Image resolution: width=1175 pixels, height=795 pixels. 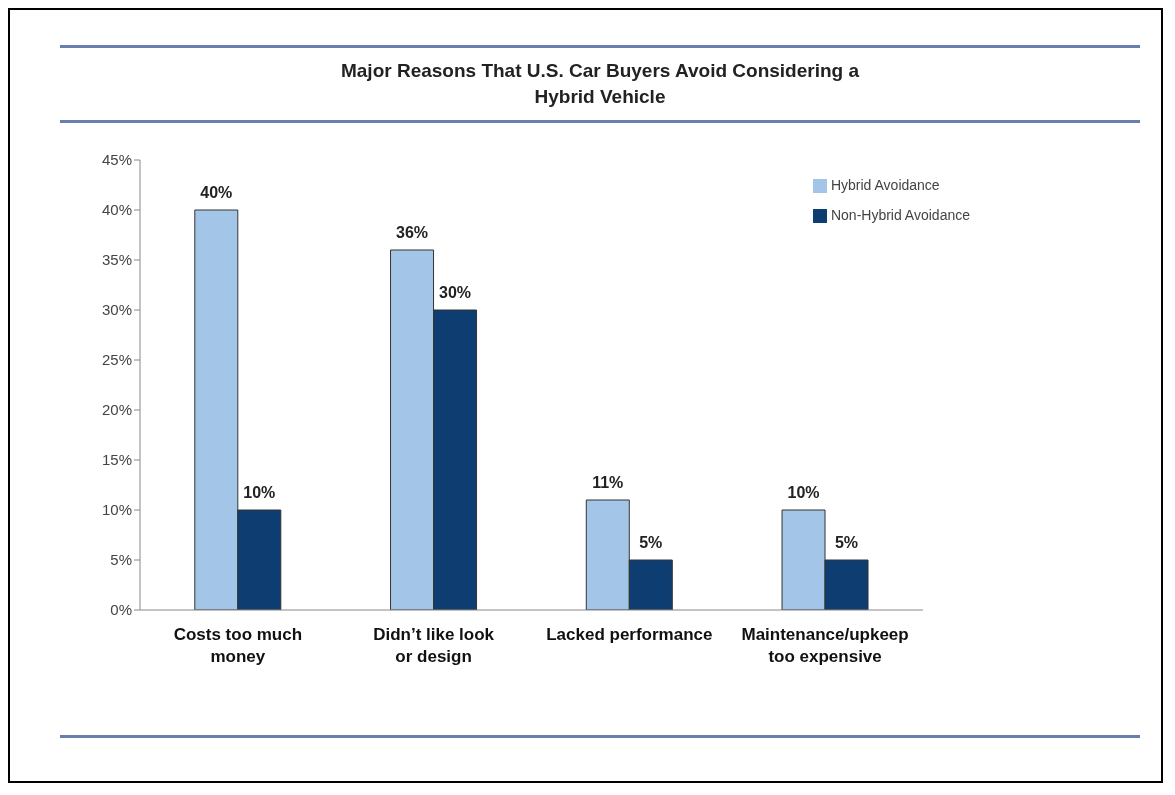 What do you see at coordinates (216, 192) in the screenshot?
I see `data-label: 40%` at bounding box center [216, 192].